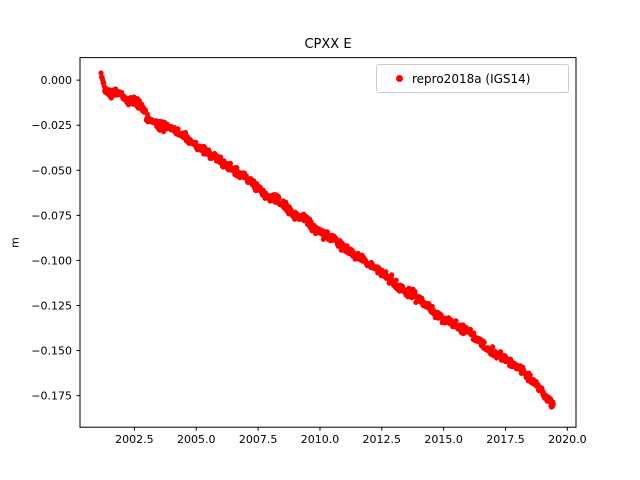  What do you see at coordinates (328, 44) in the screenshot?
I see `chart-title: CPXX E` at bounding box center [328, 44].